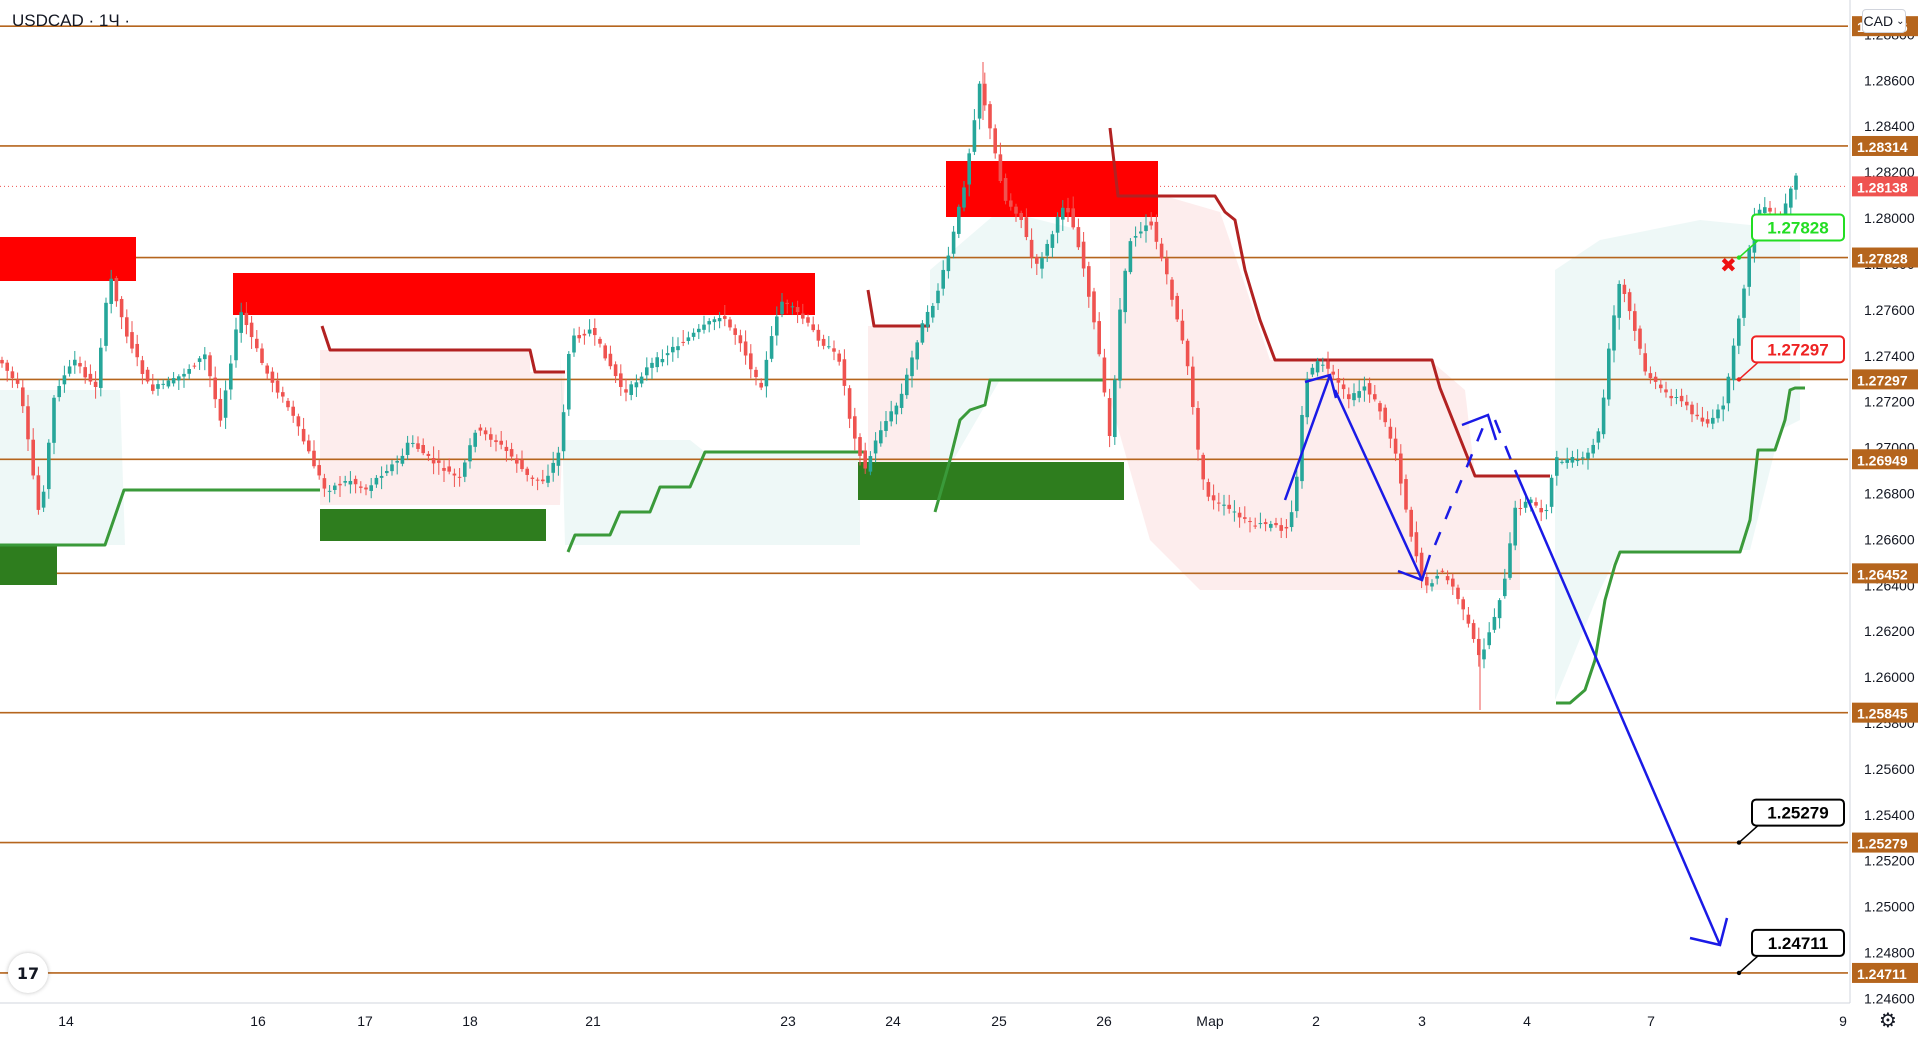 This screenshot has width=1920, height=1040. What do you see at coordinates (1882, 714) in the screenshot?
I see `price-level-tag-label: 1.25845` at bounding box center [1882, 714].